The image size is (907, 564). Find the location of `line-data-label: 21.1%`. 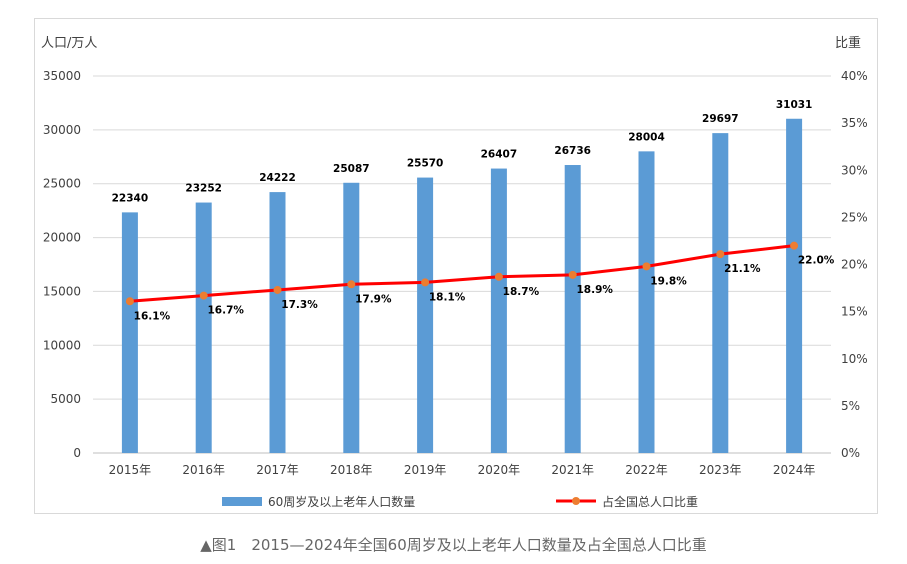

line-data-label: 21.1% is located at coordinates (742, 269).